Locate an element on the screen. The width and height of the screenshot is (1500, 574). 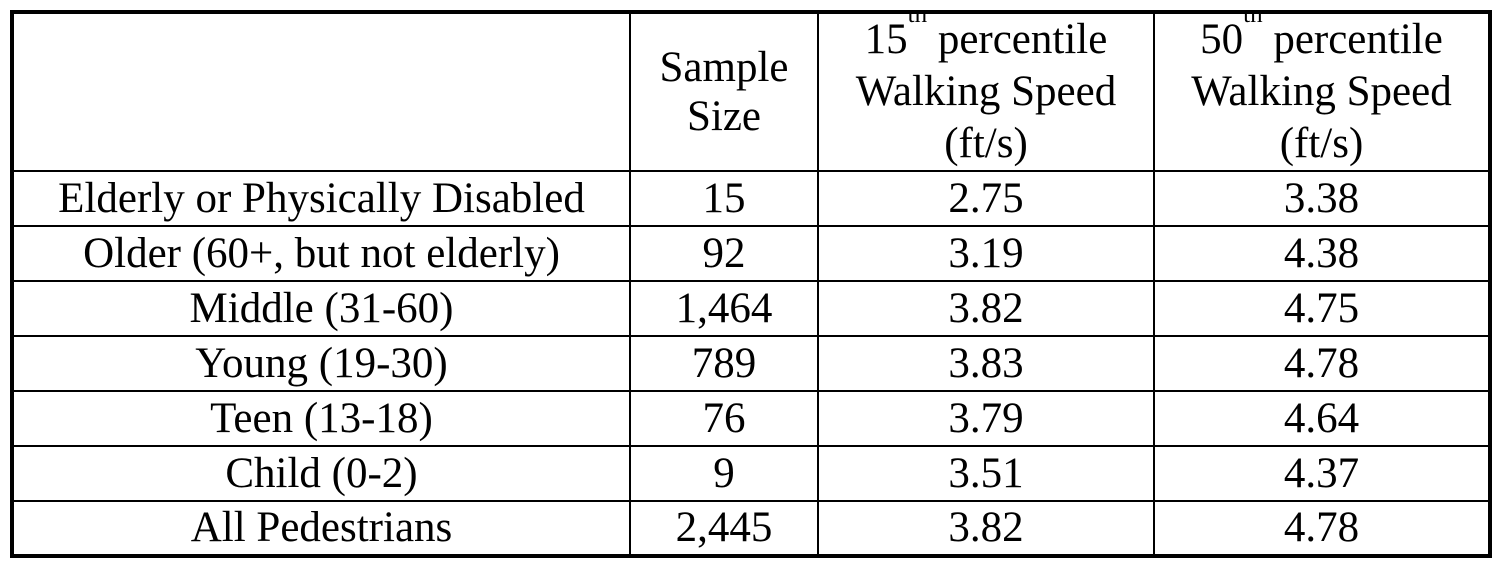
header-line-1: 15th percentile is located at coordinates (986, 39).